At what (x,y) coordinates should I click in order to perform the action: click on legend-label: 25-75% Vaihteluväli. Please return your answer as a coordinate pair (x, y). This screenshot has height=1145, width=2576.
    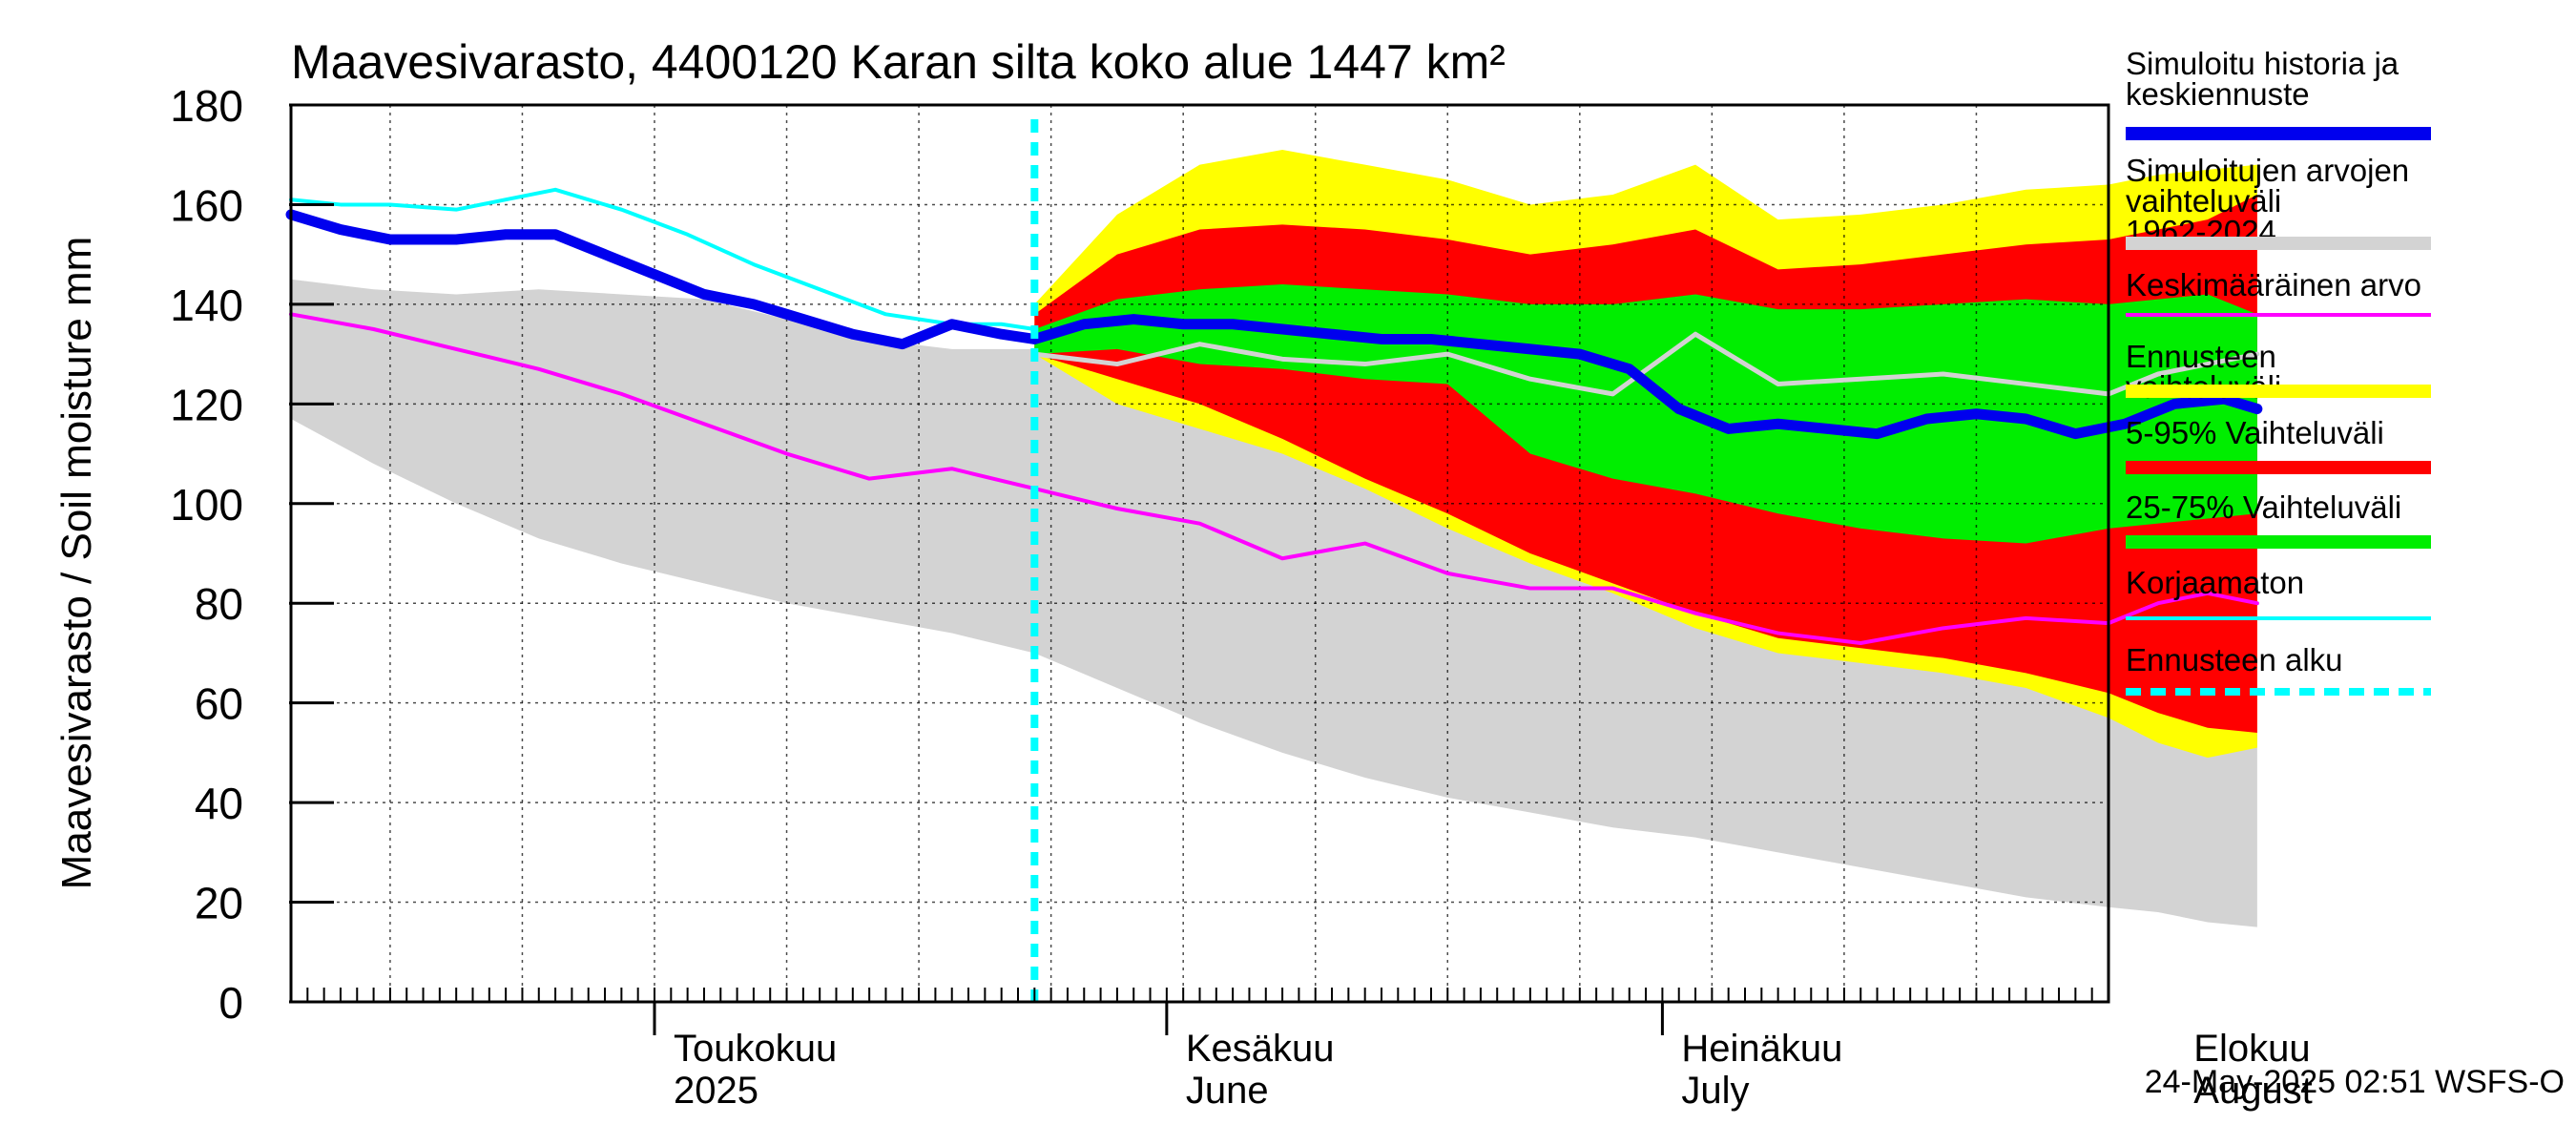
    Looking at the image, I should click on (2263, 507).